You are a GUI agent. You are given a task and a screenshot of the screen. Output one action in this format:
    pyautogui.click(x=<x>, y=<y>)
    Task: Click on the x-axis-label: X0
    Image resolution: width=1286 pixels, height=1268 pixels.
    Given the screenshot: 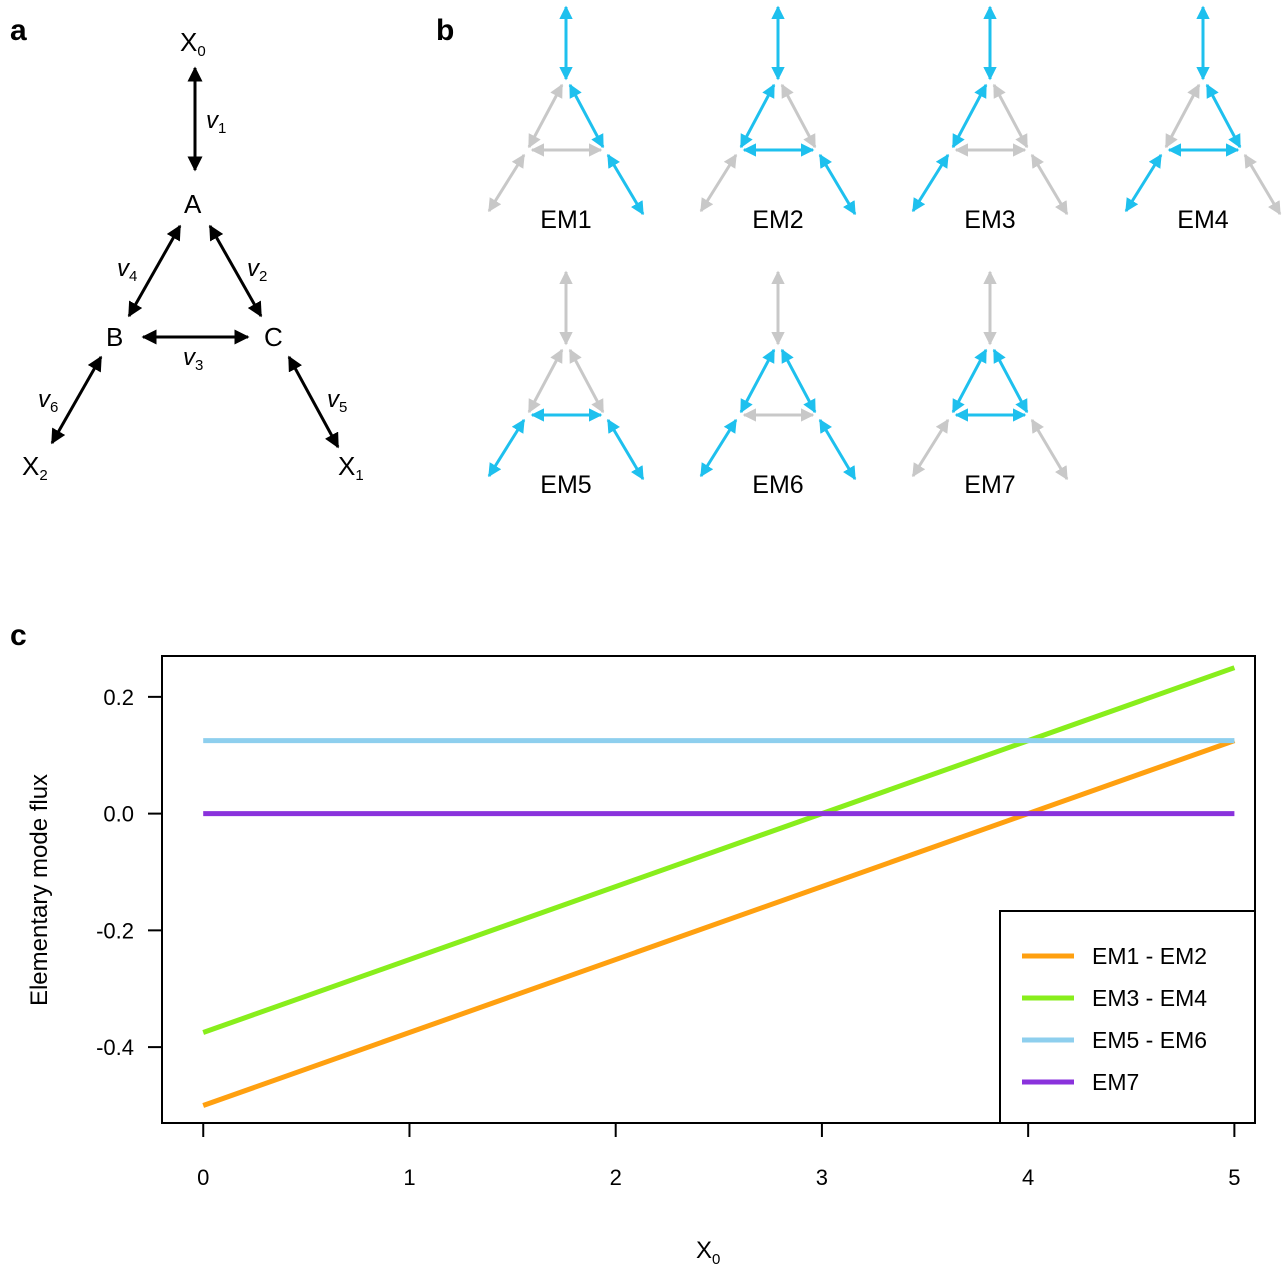 What is the action you would take?
    pyautogui.click(x=708, y=1252)
    